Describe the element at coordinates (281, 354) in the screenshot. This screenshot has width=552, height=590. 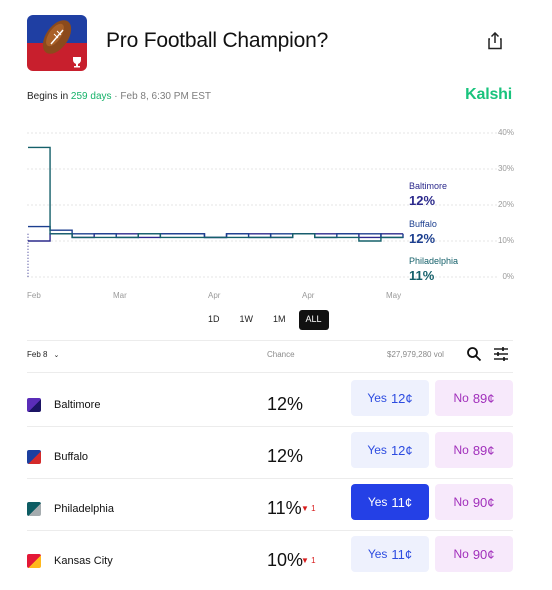
I see `chance-header: Chance` at that location.